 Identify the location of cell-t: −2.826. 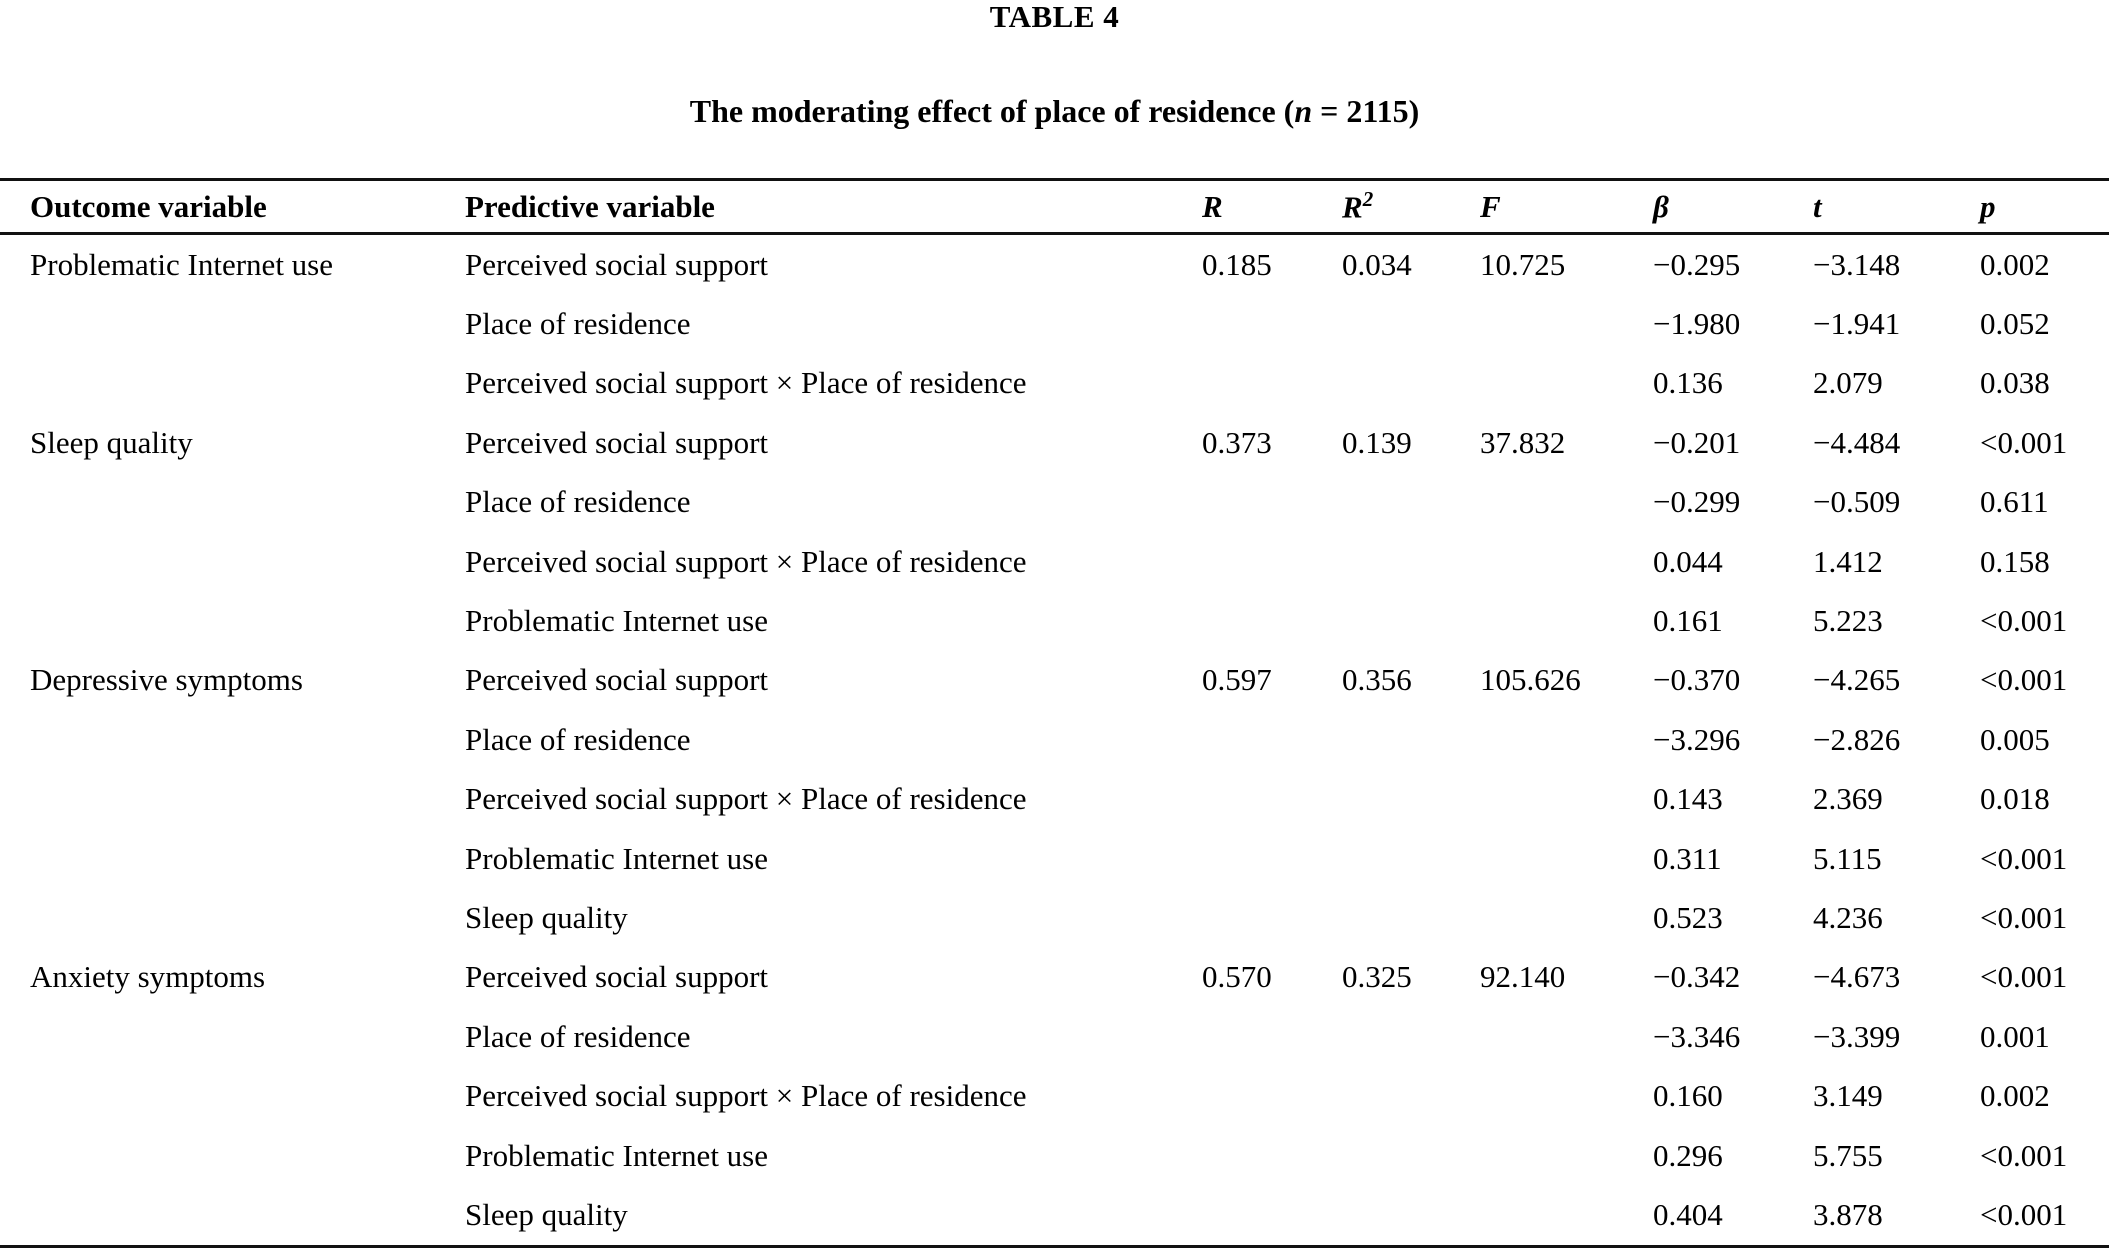
(1857, 739).